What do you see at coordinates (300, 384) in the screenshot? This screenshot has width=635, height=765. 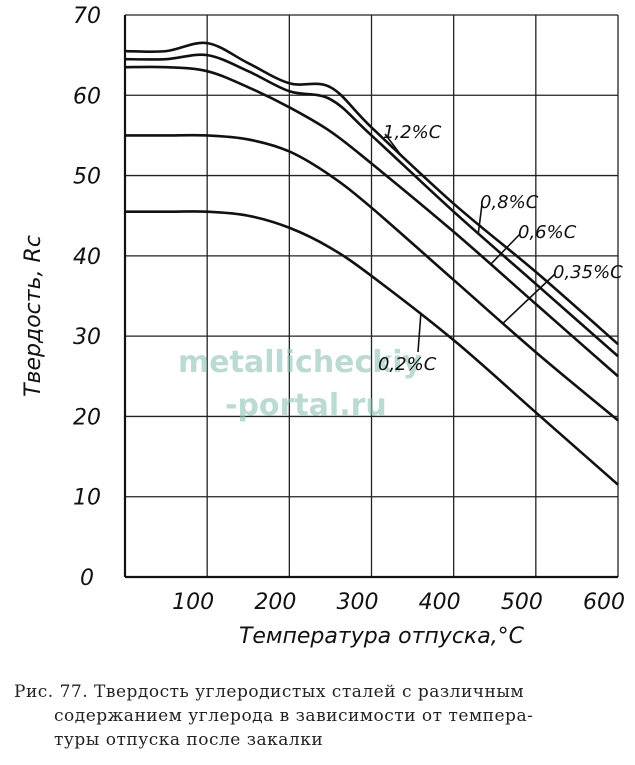 I see `watermark: metallicheckiy -portal.ru` at bounding box center [300, 384].